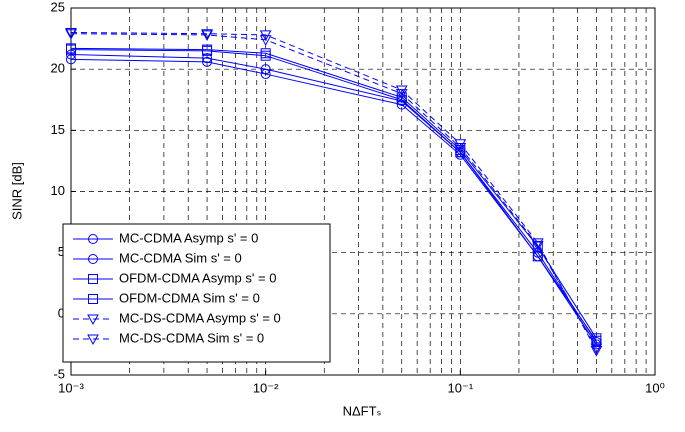 Image resolution: width=685 pixels, height=432 pixels. What do you see at coordinates (266, 387) in the screenshot?
I see `x-tick-label: 10⁻²` at bounding box center [266, 387].